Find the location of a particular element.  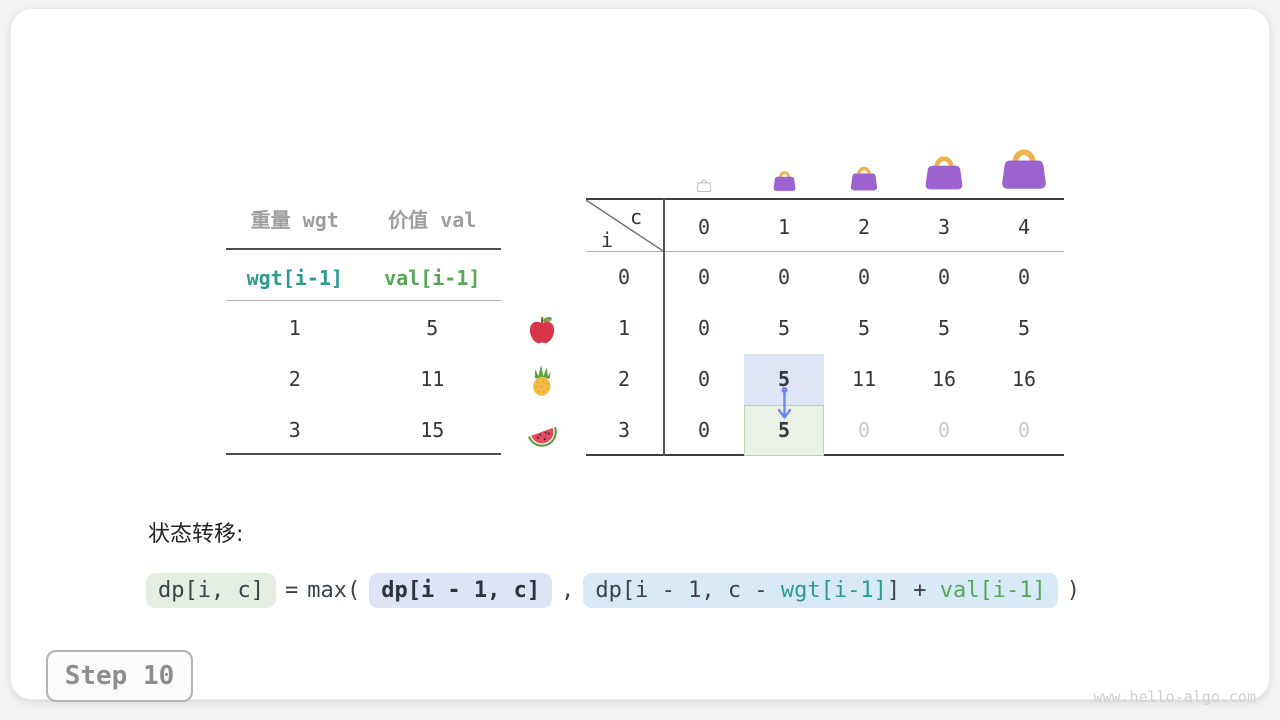

corner-diagonal-line is located at coordinates (625, 226).